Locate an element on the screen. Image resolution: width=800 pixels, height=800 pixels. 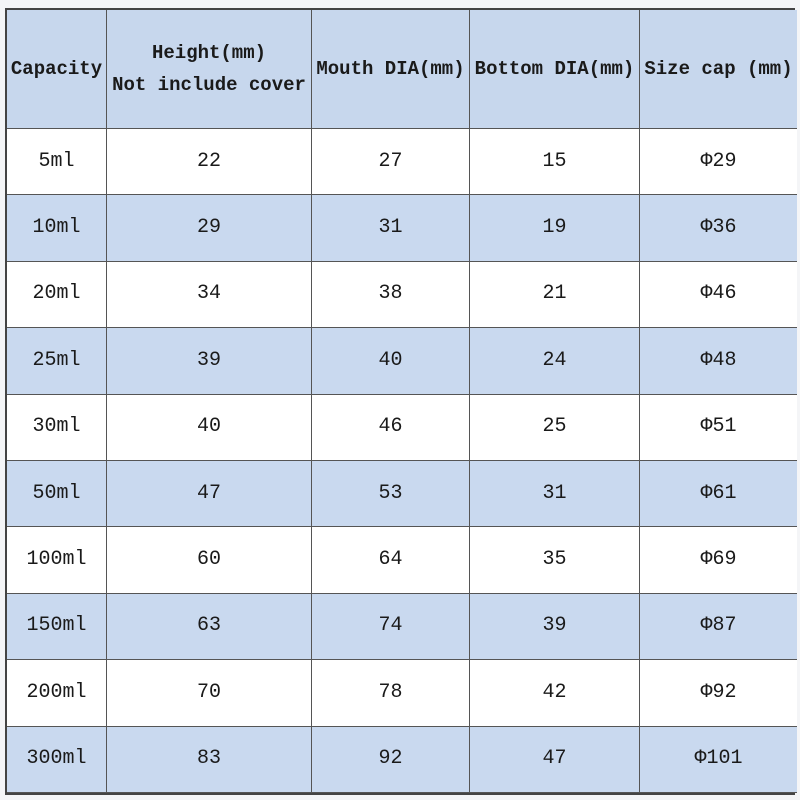
table-cell: 25 is located at coordinates (555, 427).